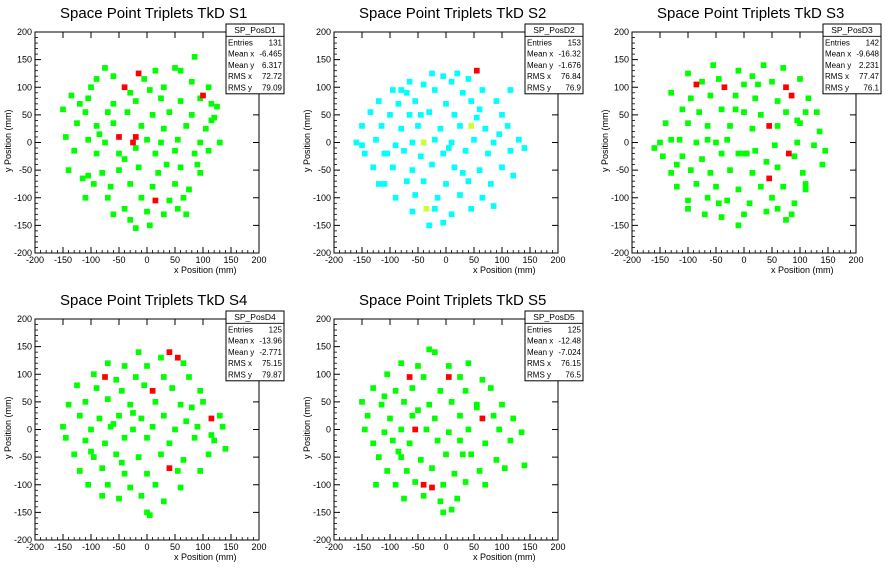  I want to click on y-tick-label: -150, so click(620, 225).